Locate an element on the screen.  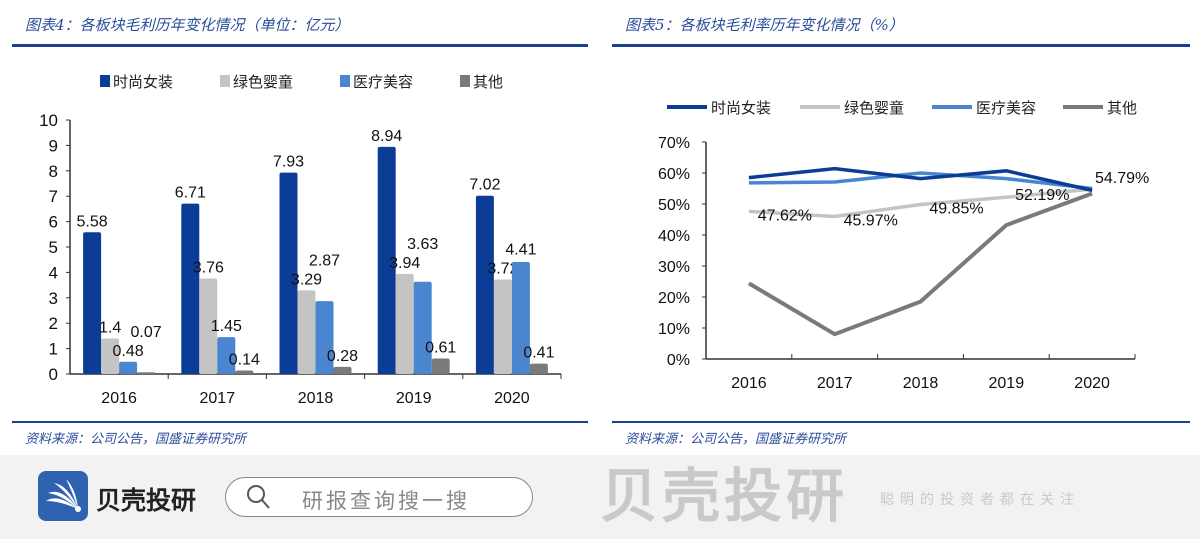
data-label: 0.48 is located at coordinates (128, 351).